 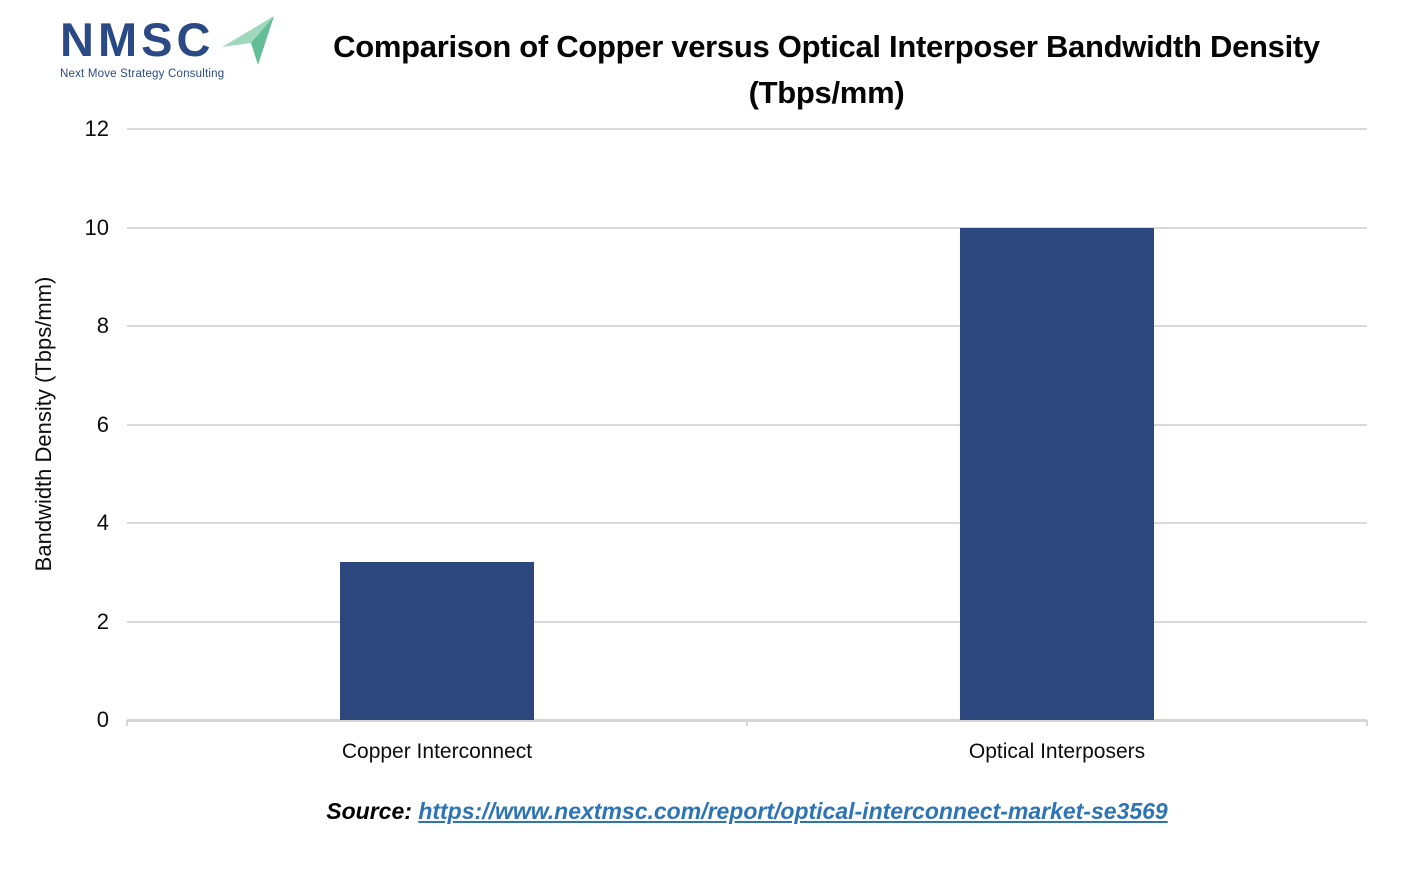 What do you see at coordinates (249, 43) in the screenshot?
I see `logo-arrow-icon` at bounding box center [249, 43].